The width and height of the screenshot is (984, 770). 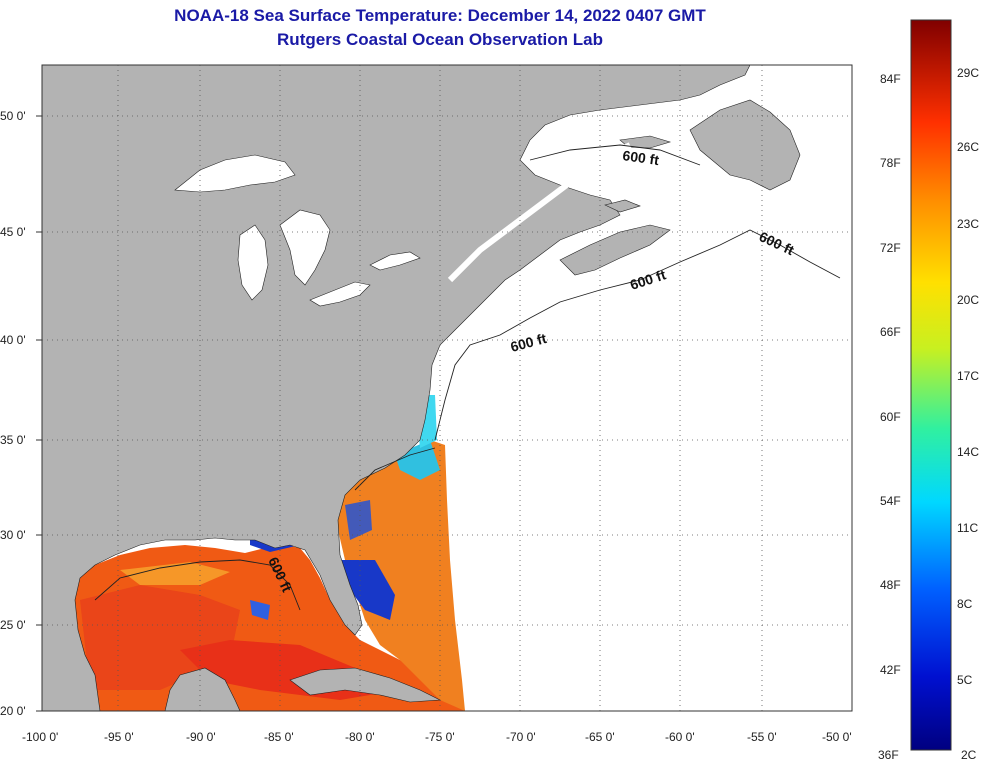 What do you see at coordinates (968, 300) in the screenshot?
I see `cb-c-20: 20C` at bounding box center [968, 300].